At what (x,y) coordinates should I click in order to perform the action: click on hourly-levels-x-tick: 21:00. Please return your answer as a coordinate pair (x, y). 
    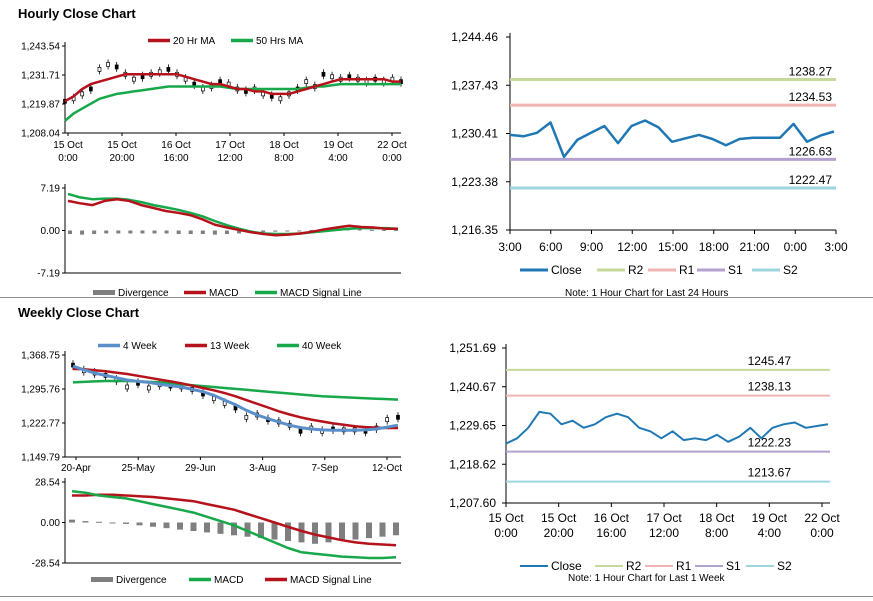
    Looking at the image, I should click on (754, 247).